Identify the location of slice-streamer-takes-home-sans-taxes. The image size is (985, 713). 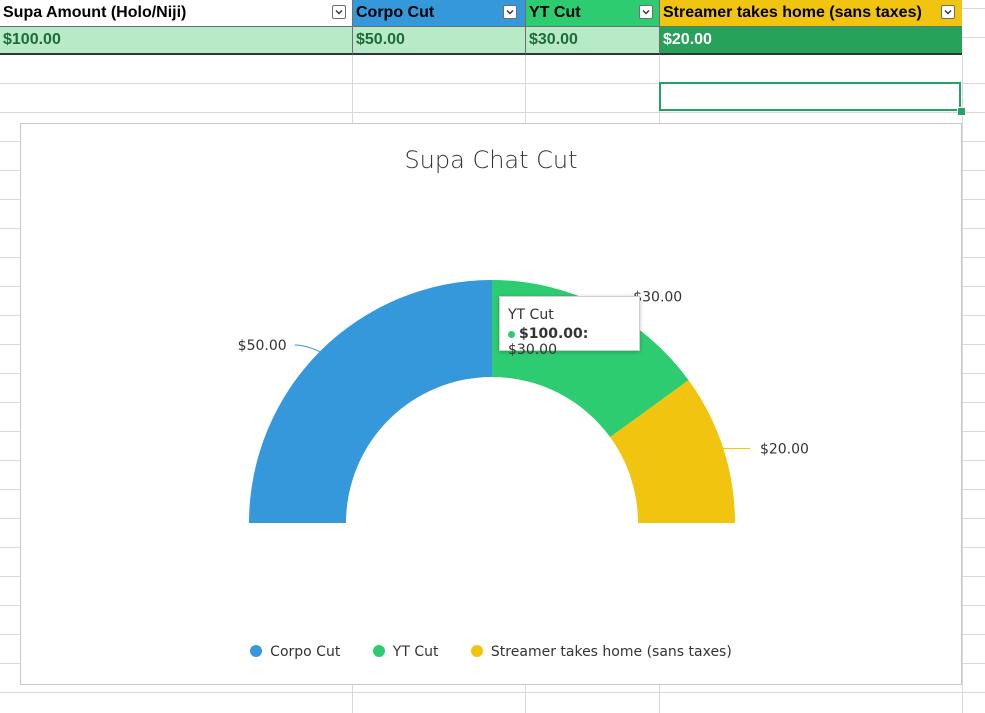
(672, 451).